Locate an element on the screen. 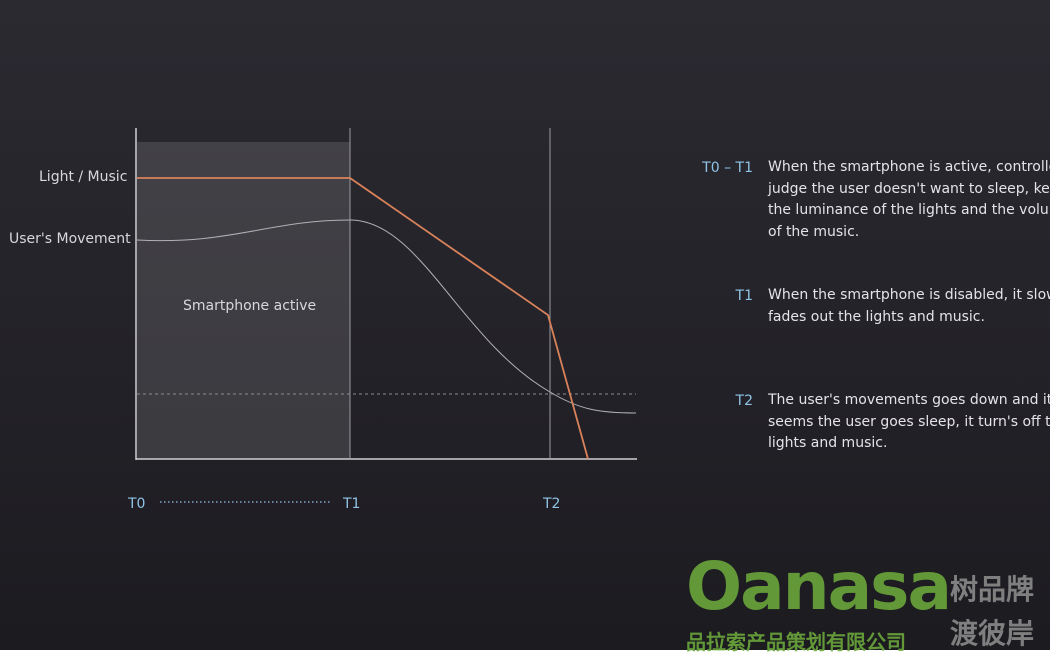 The width and height of the screenshot is (1050, 655). movement-curve is located at coordinates (386, 316).